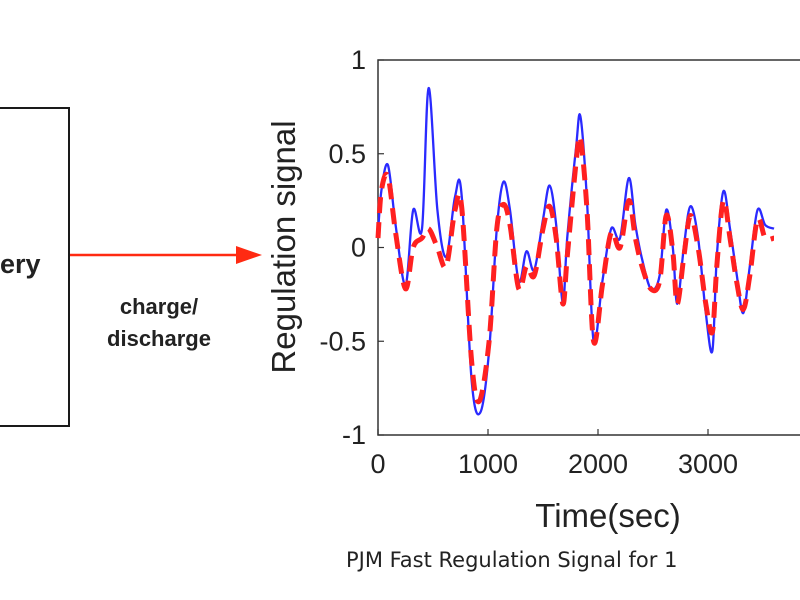 This screenshot has height=600, width=800. Describe the element at coordinates (159, 338) in the screenshot. I see `charge-label-line2: discharge` at that location.